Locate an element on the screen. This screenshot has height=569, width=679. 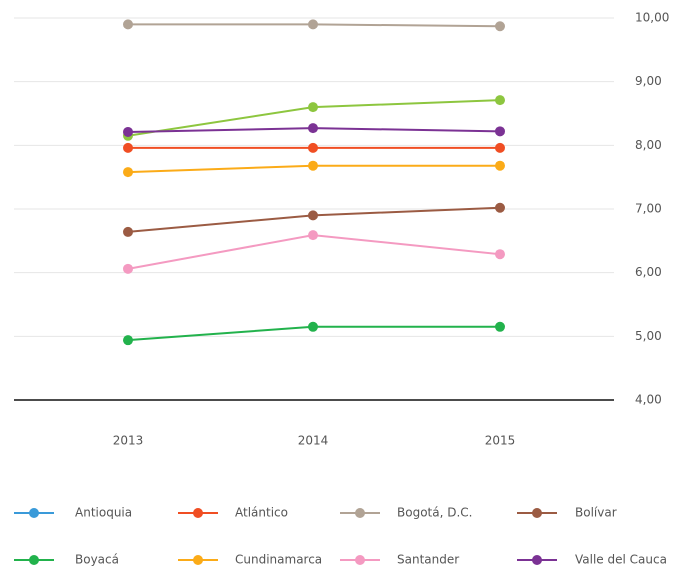
legend-label: Antioquia is located at coordinates (103, 513).